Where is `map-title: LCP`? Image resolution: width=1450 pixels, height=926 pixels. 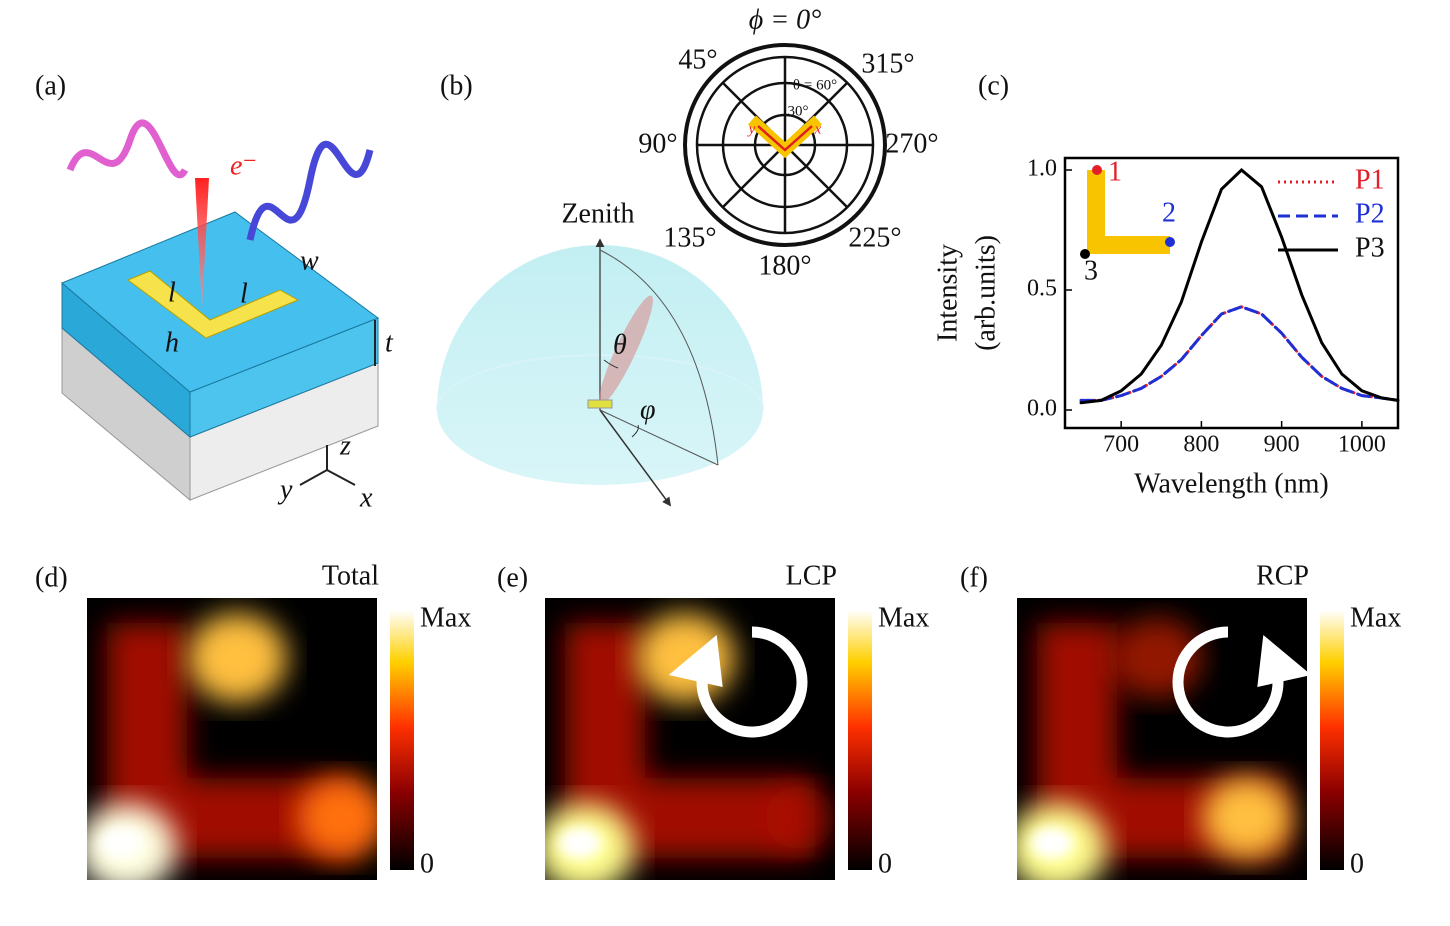 map-title: LCP is located at coordinates (811, 575).